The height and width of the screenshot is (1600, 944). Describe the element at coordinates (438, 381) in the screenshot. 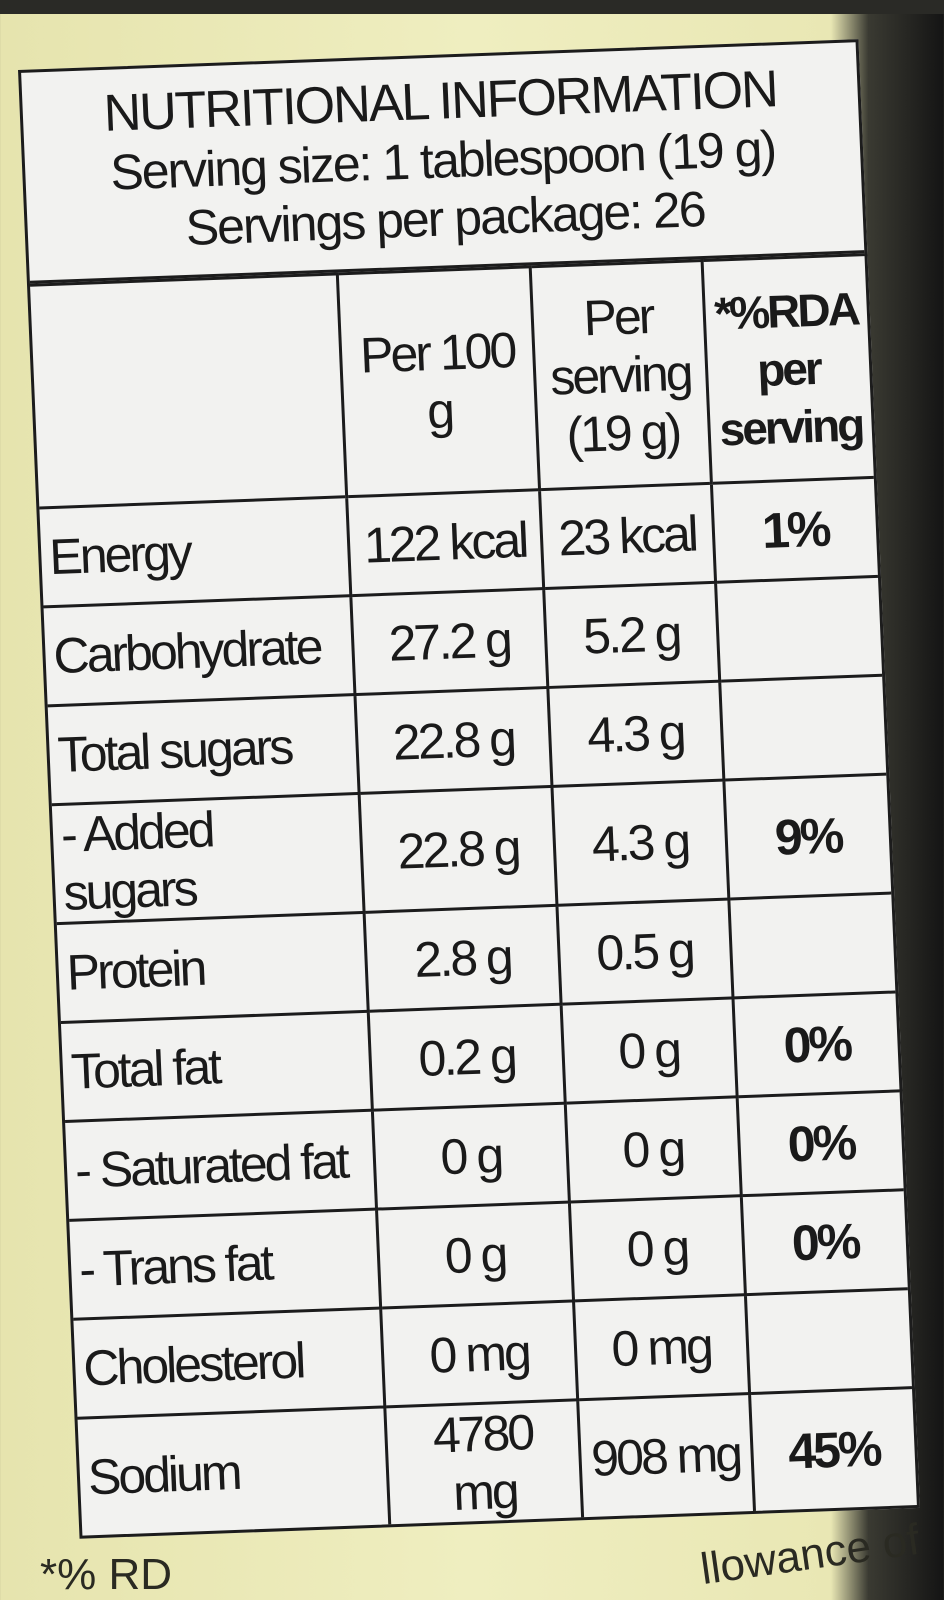

I see `header-per-100g: Per 100 g` at that location.